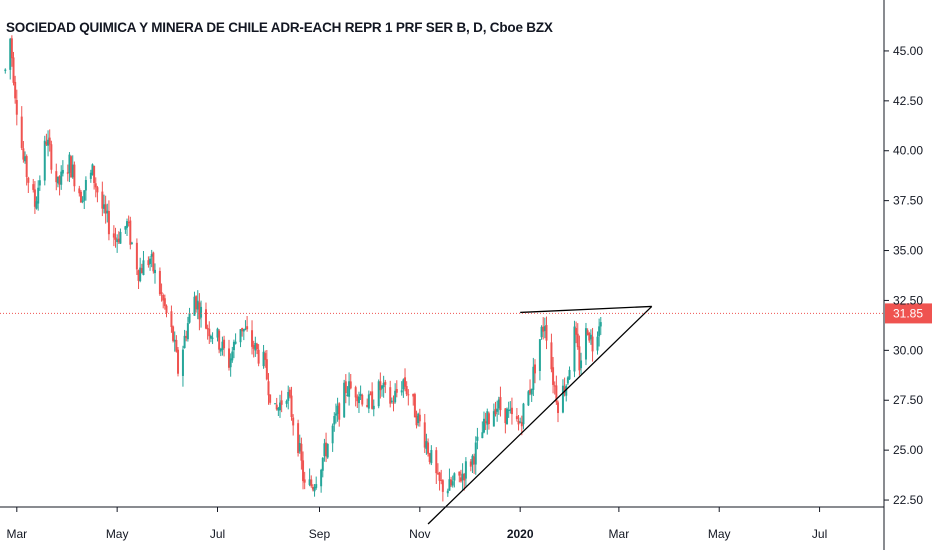 The height and width of the screenshot is (550, 932). What do you see at coordinates (908, 51) in the screenshot?
I see `y-tick-label: 45.00` at bounding box center [908, 51].